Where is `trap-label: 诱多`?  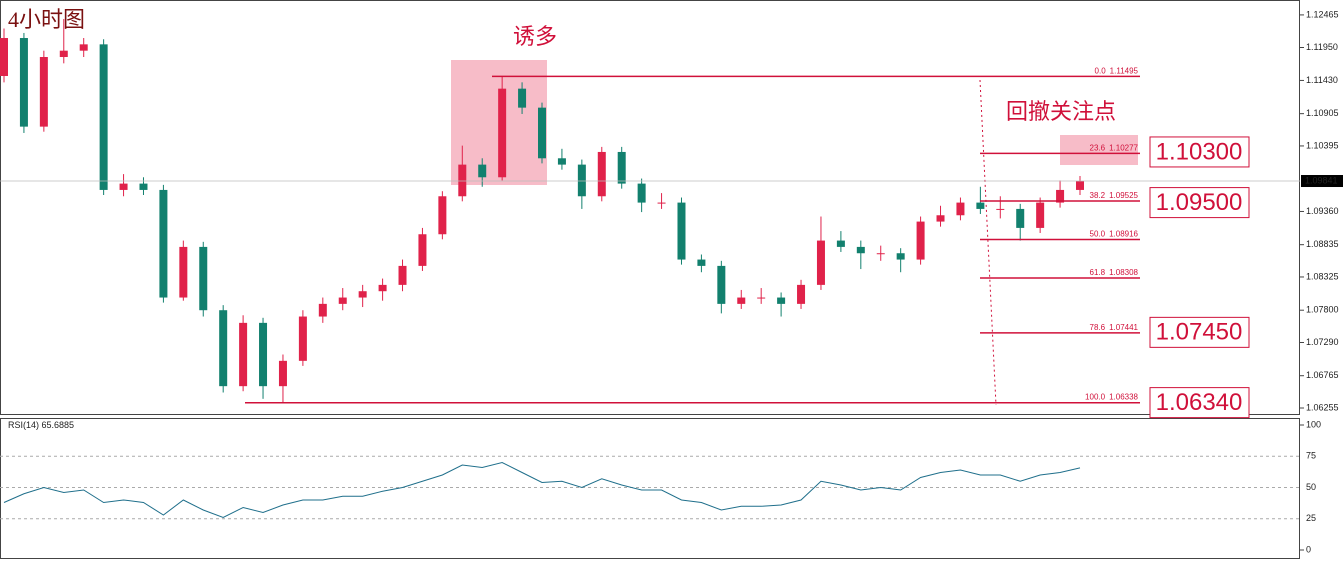 trap-label: 诱多 is located at coordinates (535, 37).